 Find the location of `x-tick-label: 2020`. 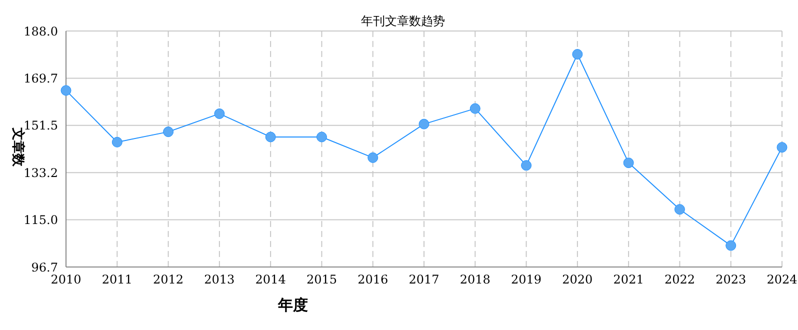

x-tick-label: 2020 is located at coordinates (577, 279).